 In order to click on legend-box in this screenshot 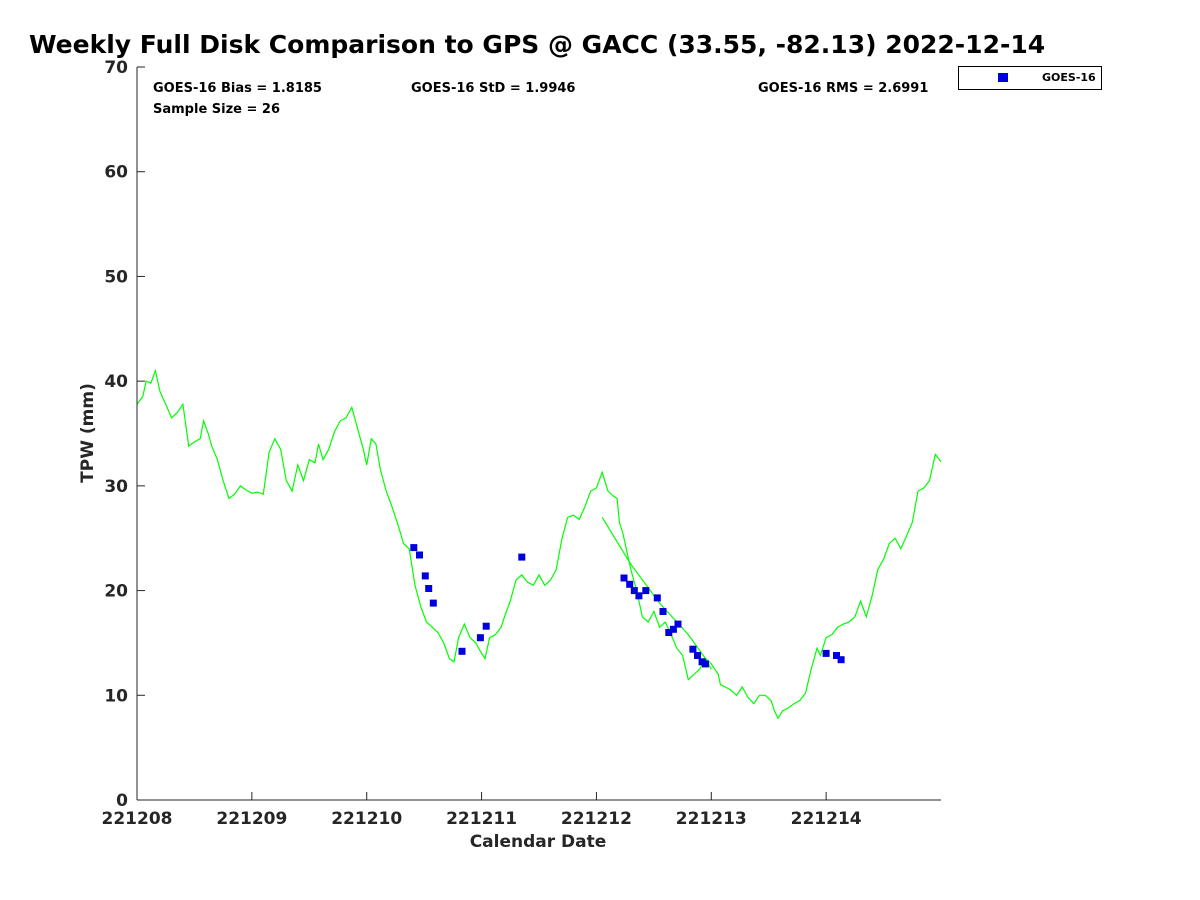, I will do `click(1030, 78)`.